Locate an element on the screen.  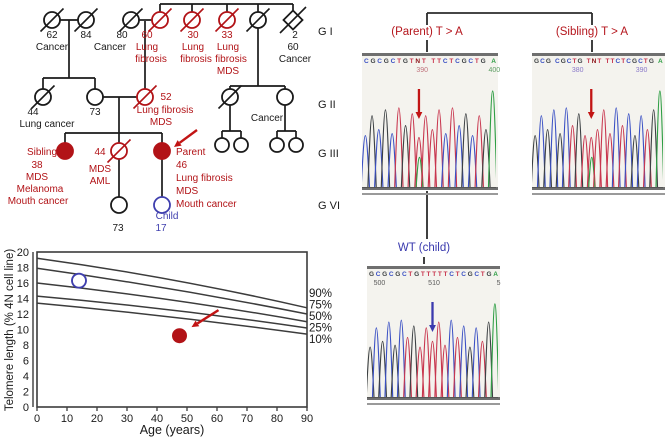
pedigree-node-gi-unlabeled is located at coordinates (258, 20).